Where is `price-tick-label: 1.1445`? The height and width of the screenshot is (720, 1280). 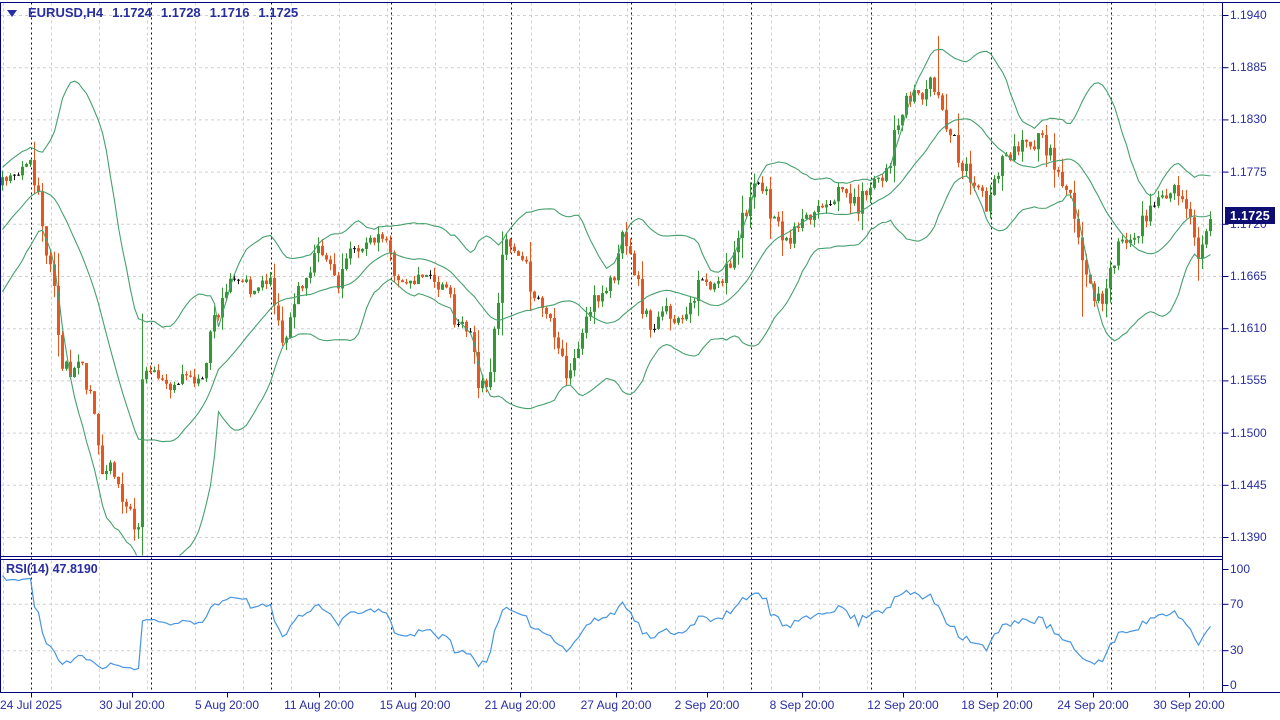
price-tick-label: 1.1445 is located at coordinates (1248, 484).